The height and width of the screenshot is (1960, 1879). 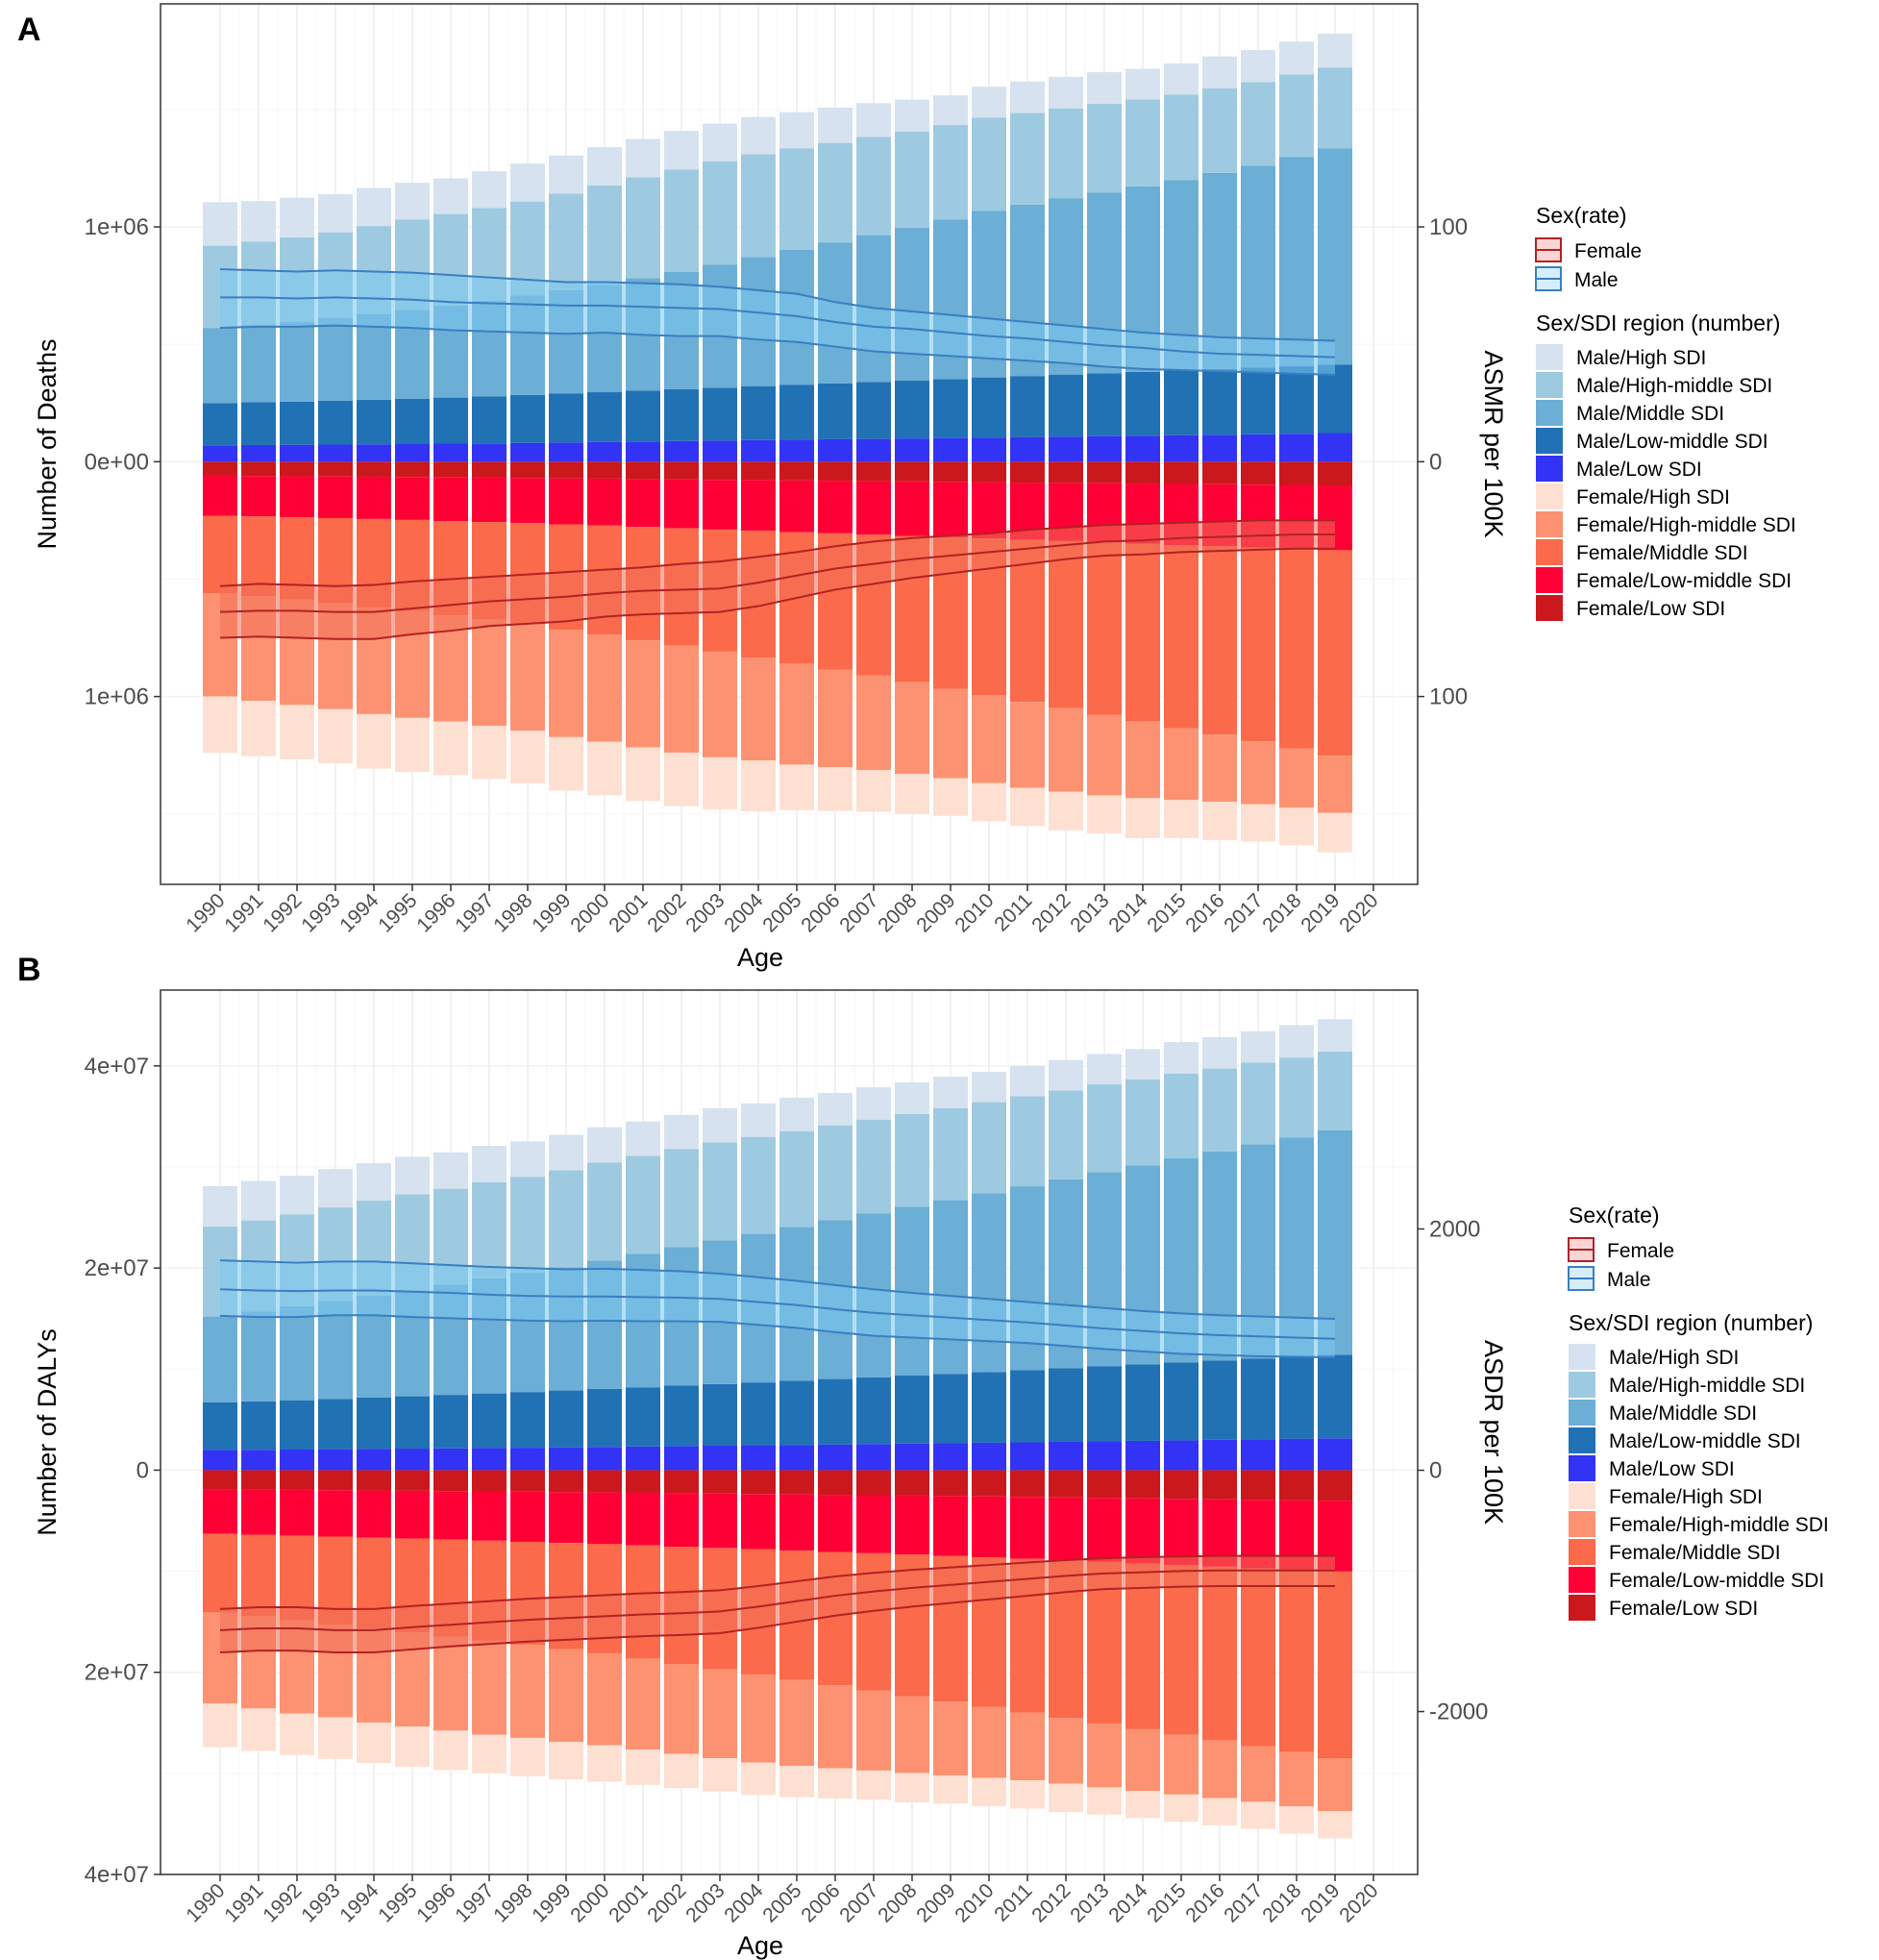 I want to click on legend-title-number: Sex/SDI region (number), so click(x=1691, y=1322).